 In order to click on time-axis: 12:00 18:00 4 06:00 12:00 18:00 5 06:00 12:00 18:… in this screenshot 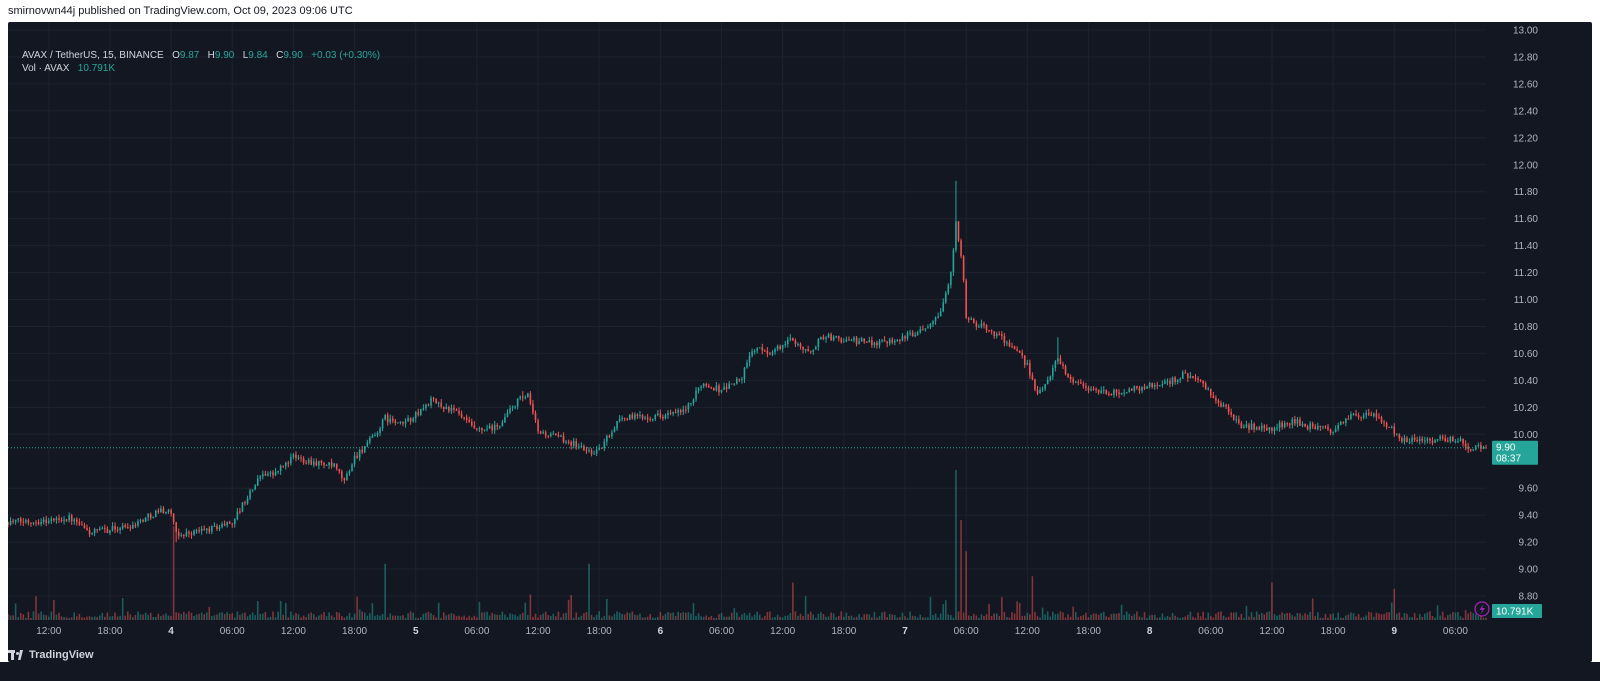, I will do `click(752, 631)`.